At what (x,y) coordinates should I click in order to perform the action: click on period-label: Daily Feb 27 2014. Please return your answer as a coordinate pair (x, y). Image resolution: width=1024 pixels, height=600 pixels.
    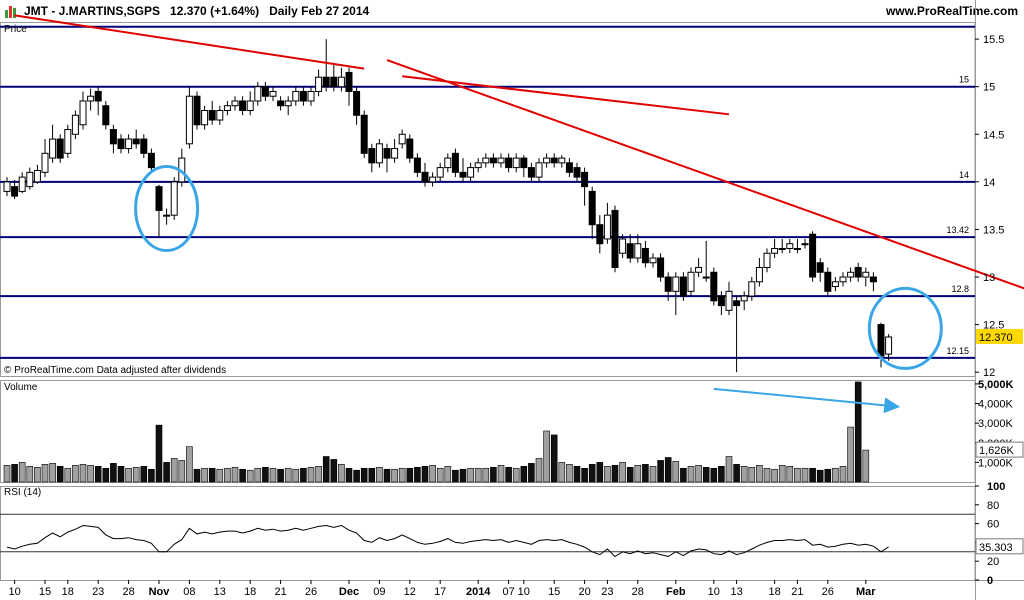
    Looking at the image, I should click on (319, 11).